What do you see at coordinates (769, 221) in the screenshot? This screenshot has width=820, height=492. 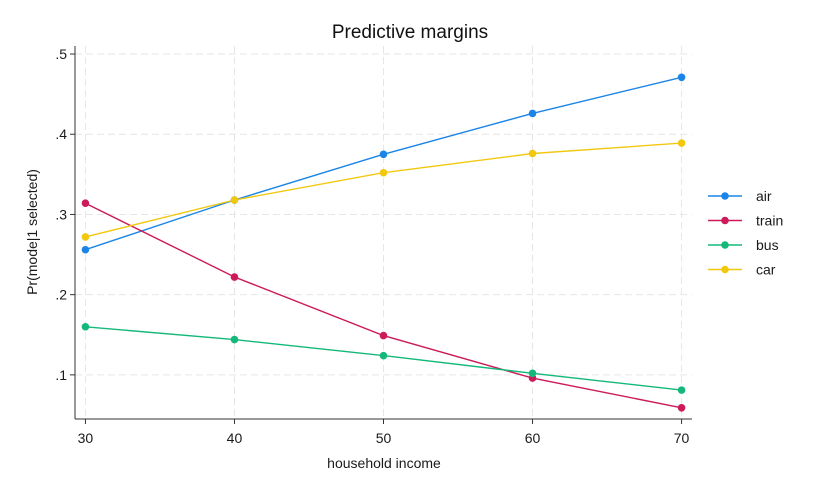 I see `legend-label-train: train` at bounding box center [769, 221].